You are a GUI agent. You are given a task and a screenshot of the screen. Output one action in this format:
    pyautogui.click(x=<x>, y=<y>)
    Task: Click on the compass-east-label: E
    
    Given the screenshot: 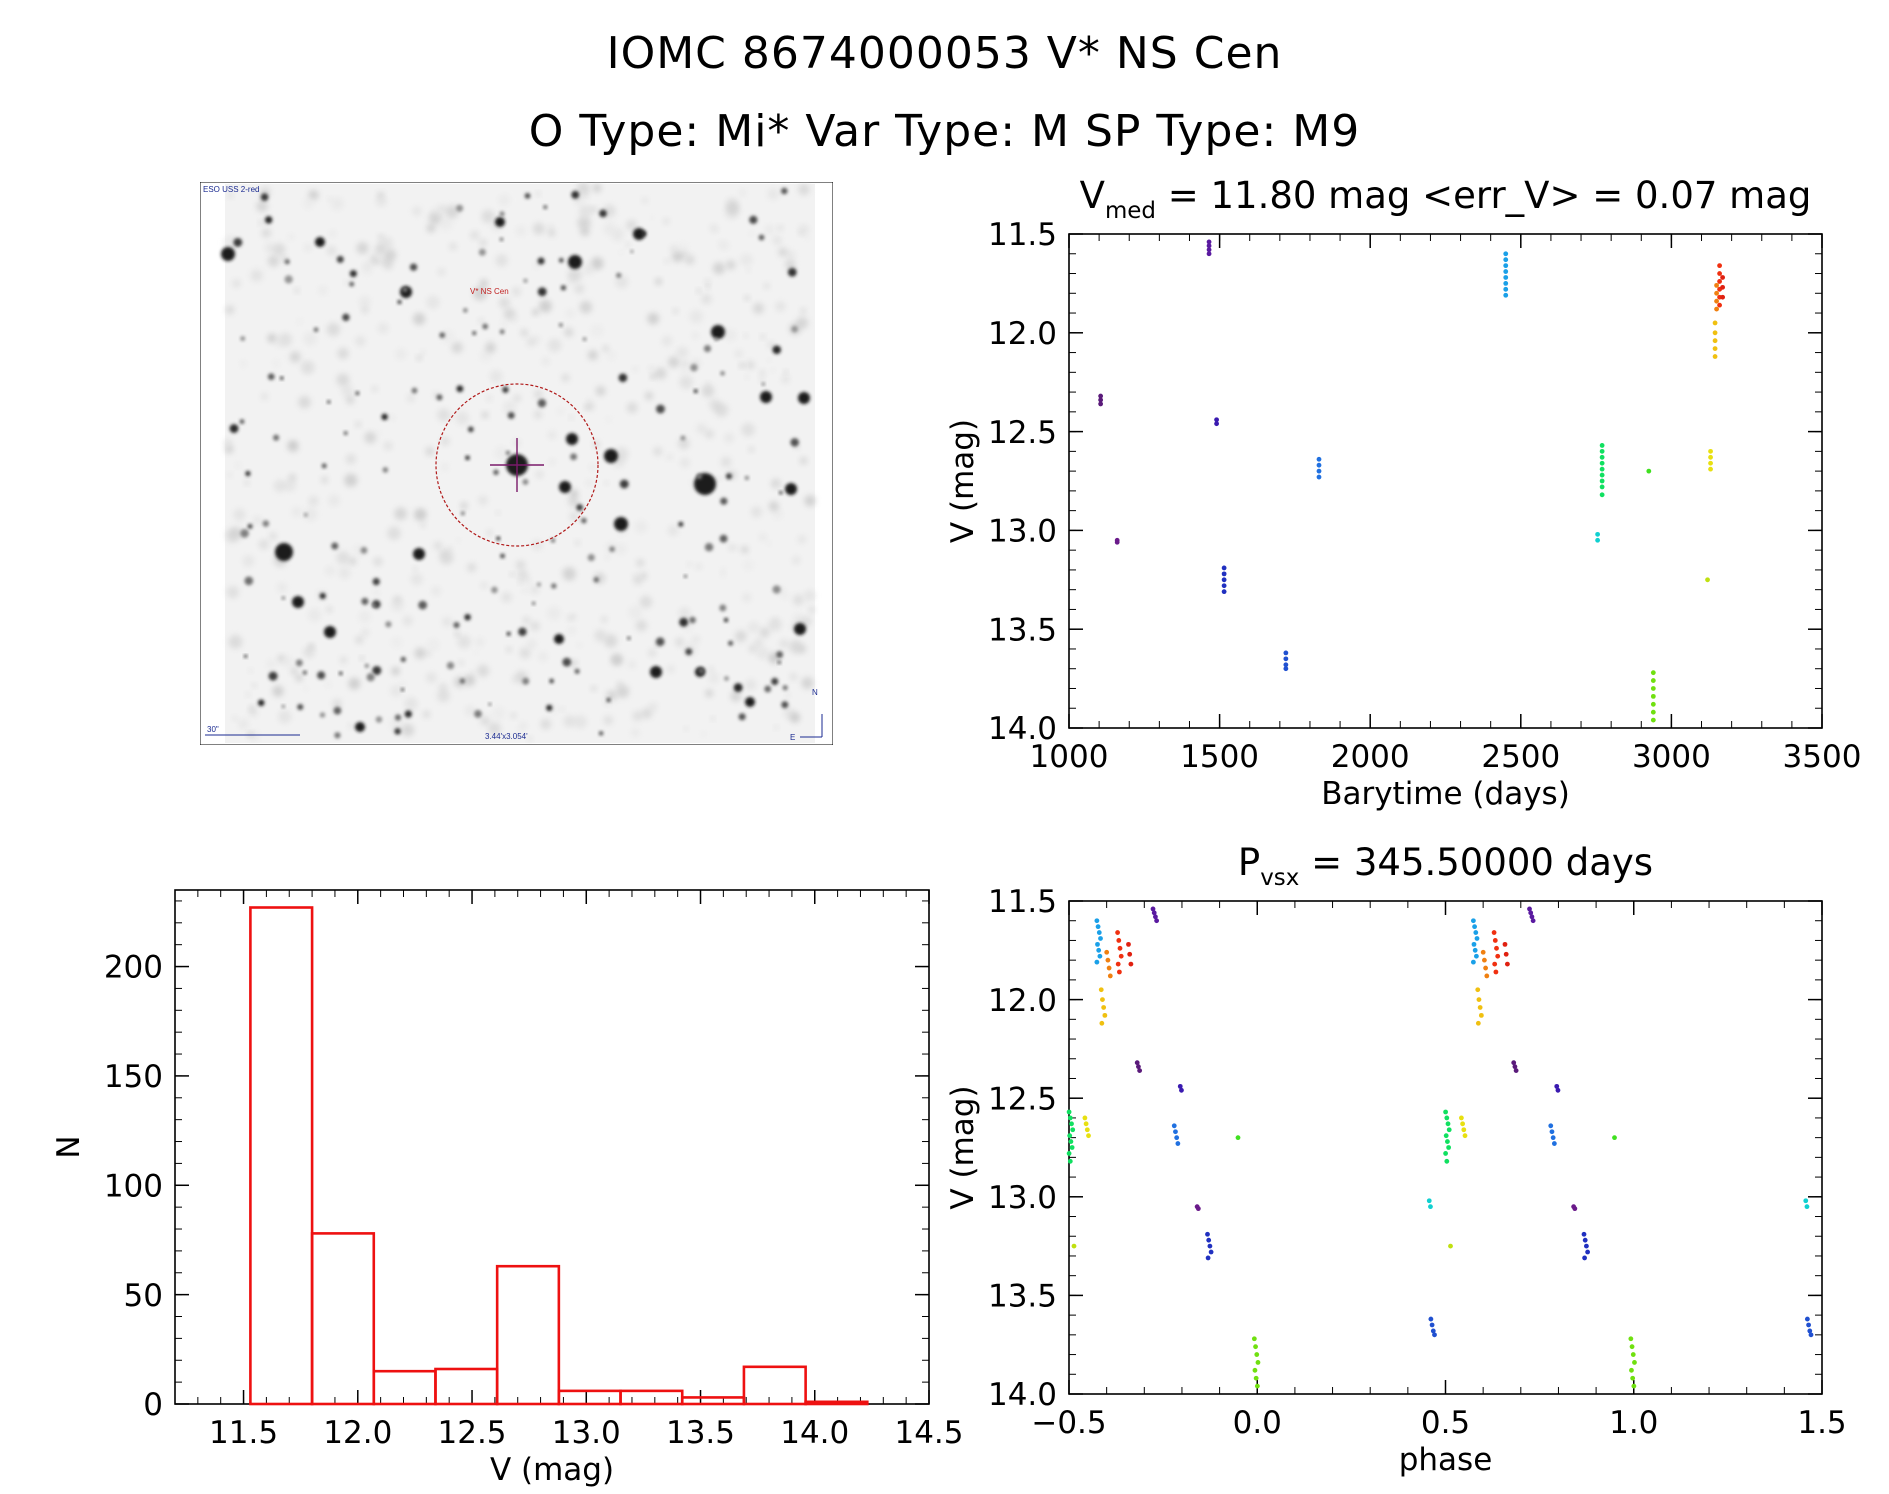 What is the action you would take?
    pyautogui.click(x=792, y=737)
    